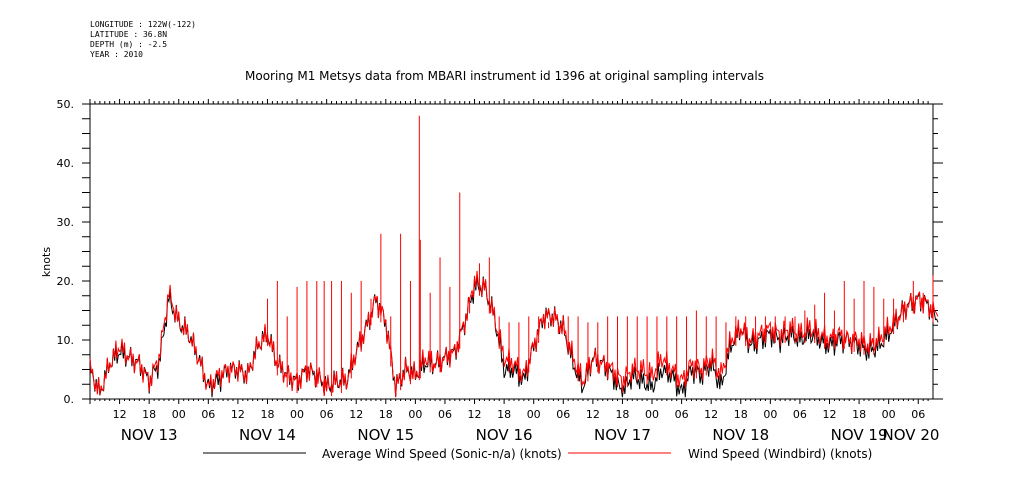  Describe the element at coordinates (504, 435) in the screenshot. I see `day-label: NOV 16` at that location.